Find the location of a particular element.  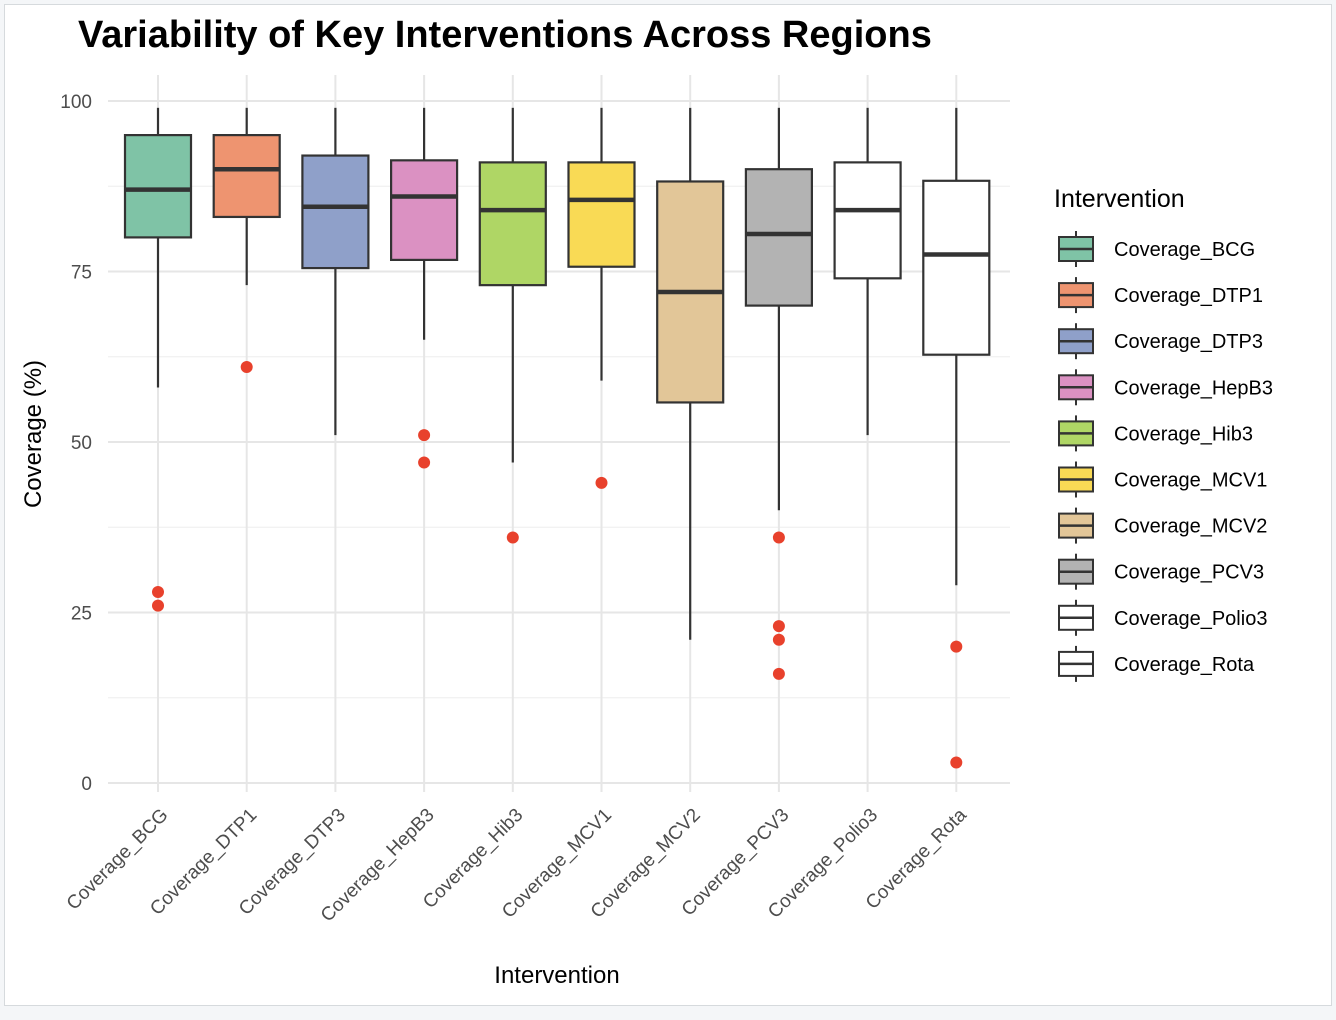

legend-title: Intervention is located at coordinates (1119, 199).